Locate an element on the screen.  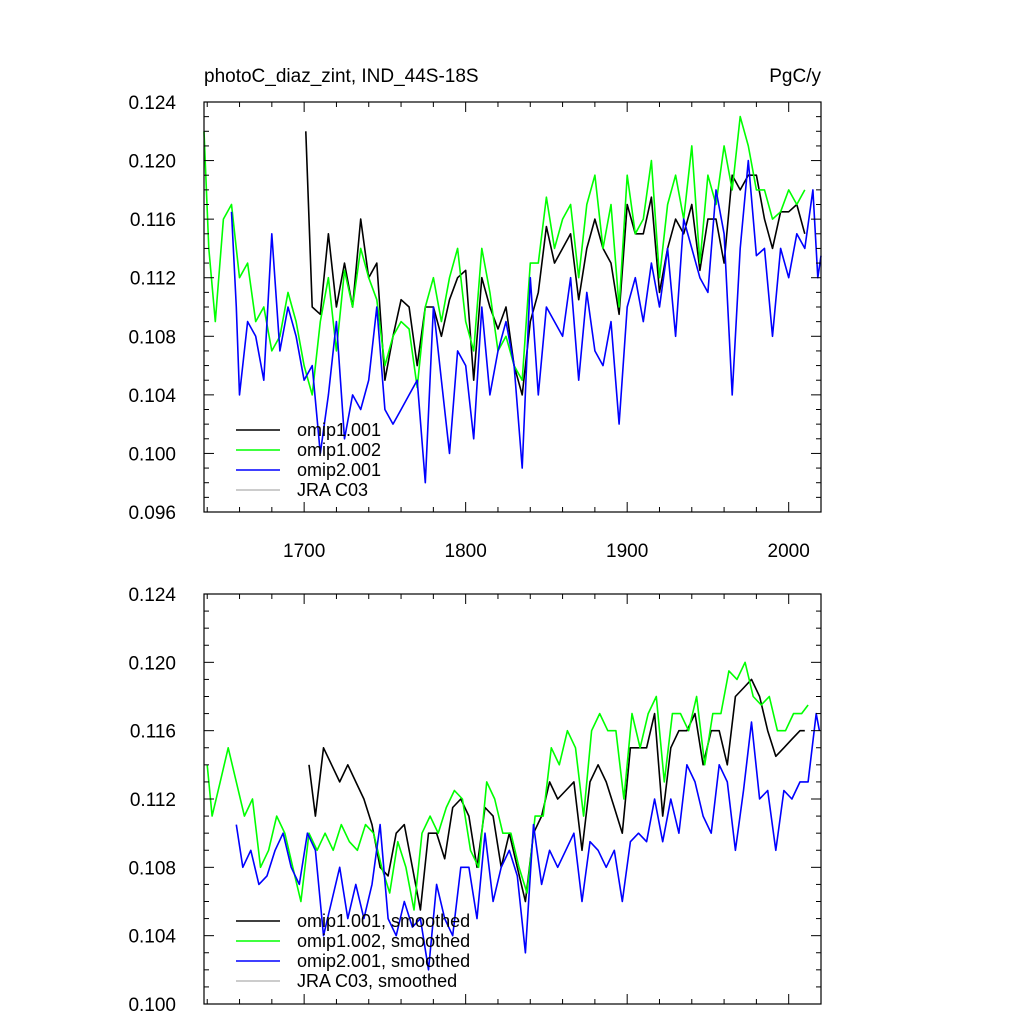
legend-label: JRA C03, smoothed is located at coordinates (377, 981).